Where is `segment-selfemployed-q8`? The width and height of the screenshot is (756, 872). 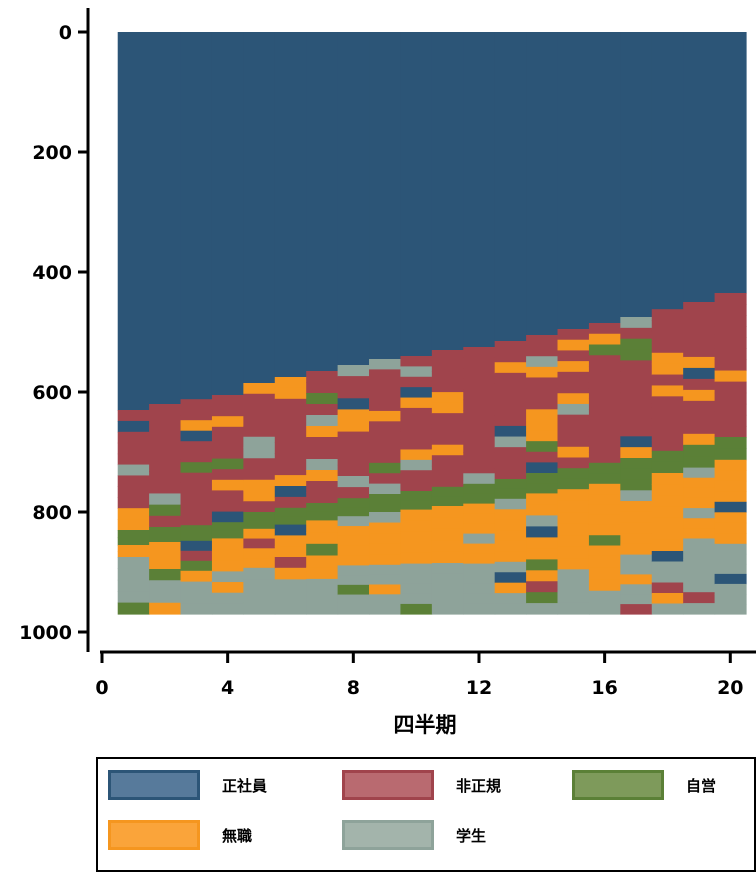
segment-selfemployed-q8 is located at coordinates (353, 512).